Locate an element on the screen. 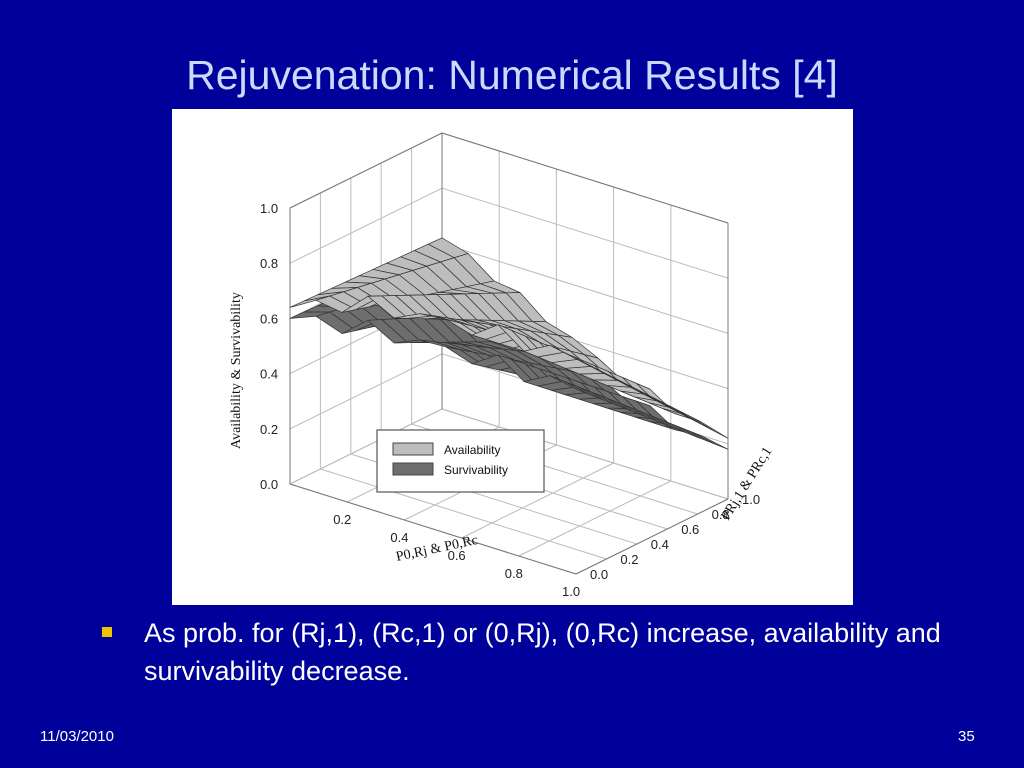  y-tick-label: 0.6 is located at coordinates (690, 529).